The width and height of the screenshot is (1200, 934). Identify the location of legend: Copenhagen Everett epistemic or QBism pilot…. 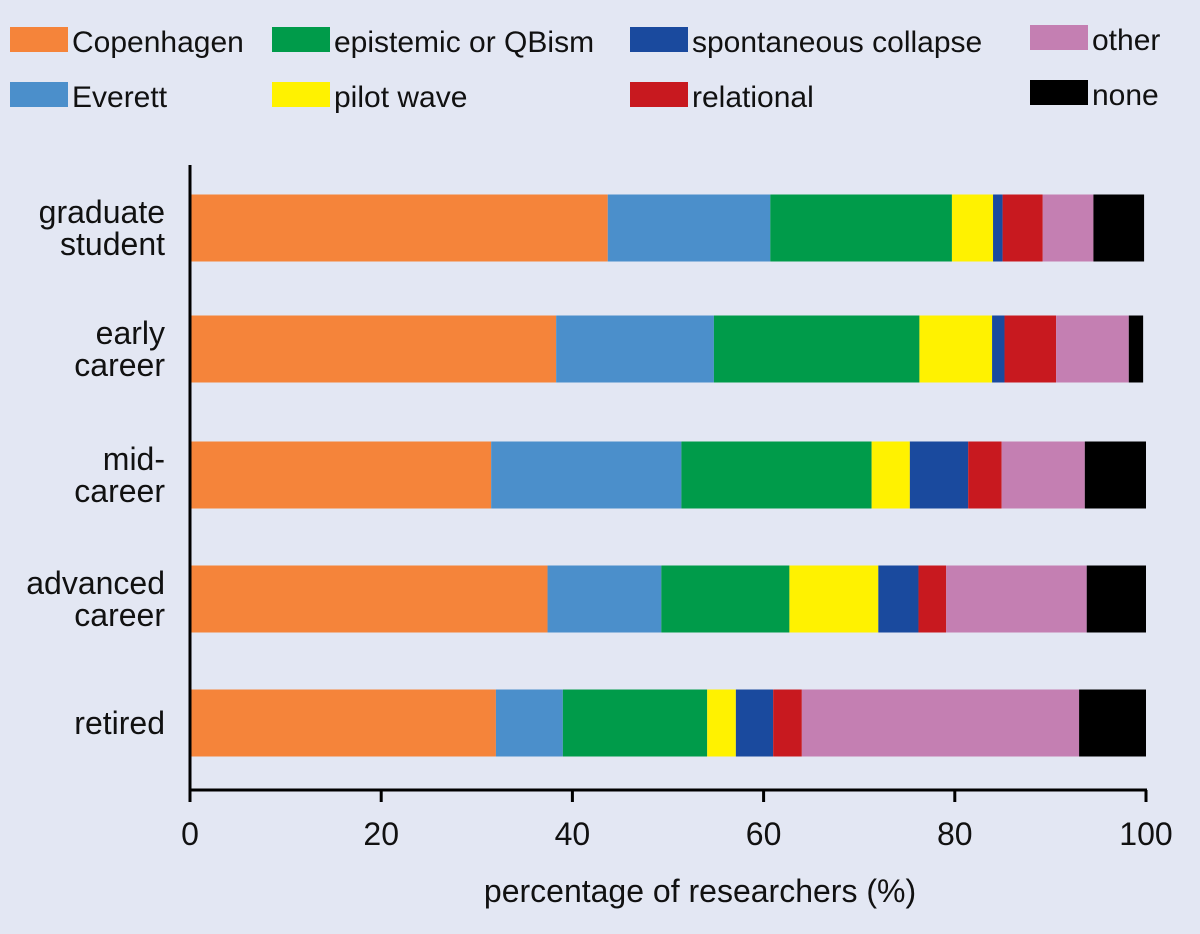
(585, 69).